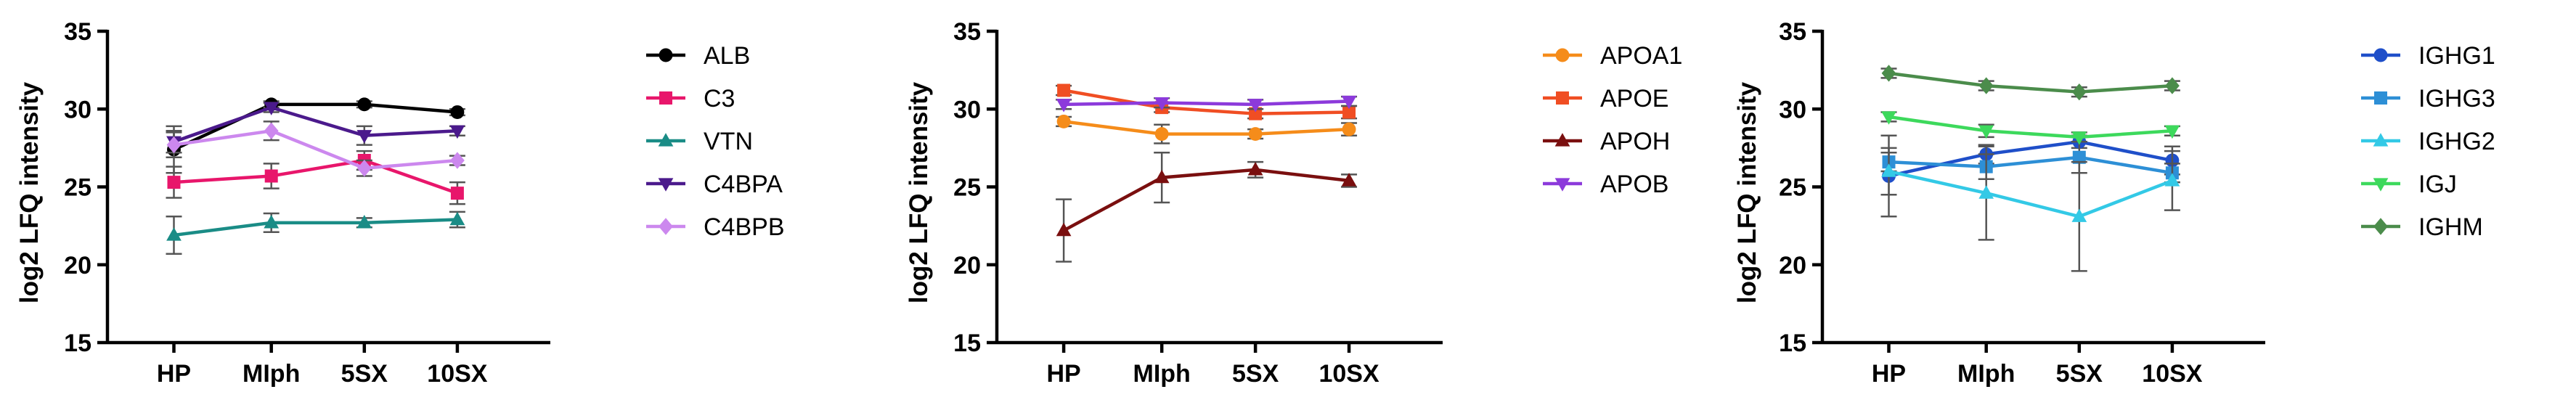  Describe the element at coordinates (1634, 99) in the screenshot. I see `legend-label: APOE` at that location.